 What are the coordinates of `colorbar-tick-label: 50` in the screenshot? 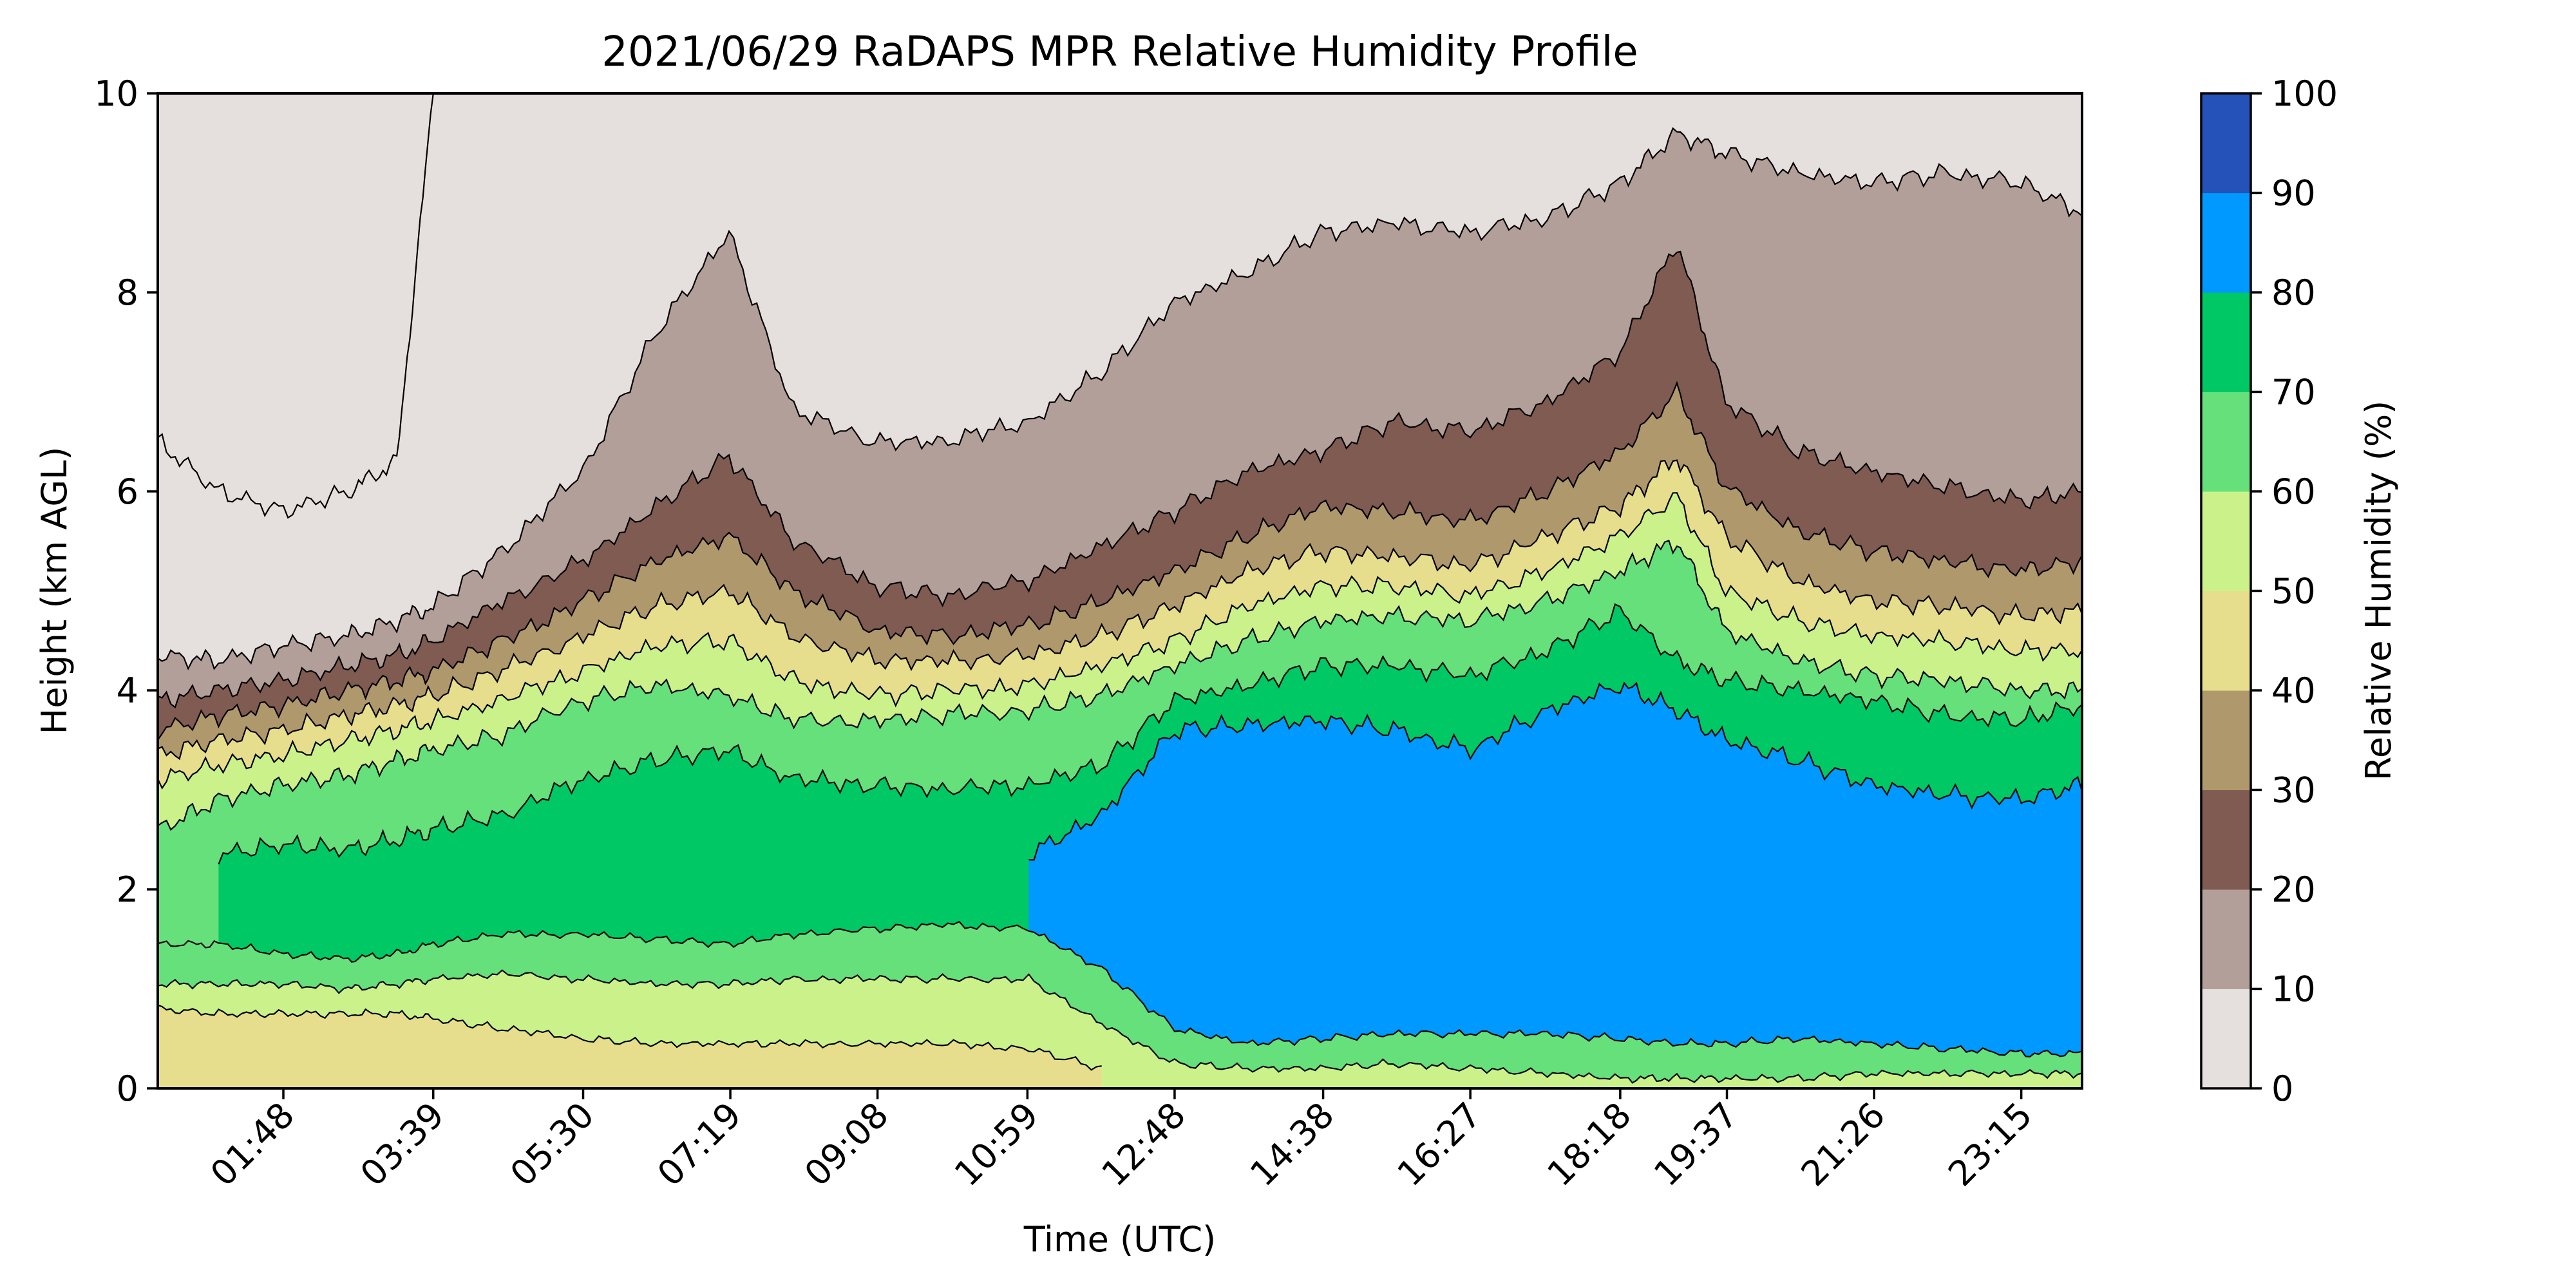 It's located at (2293, 591).